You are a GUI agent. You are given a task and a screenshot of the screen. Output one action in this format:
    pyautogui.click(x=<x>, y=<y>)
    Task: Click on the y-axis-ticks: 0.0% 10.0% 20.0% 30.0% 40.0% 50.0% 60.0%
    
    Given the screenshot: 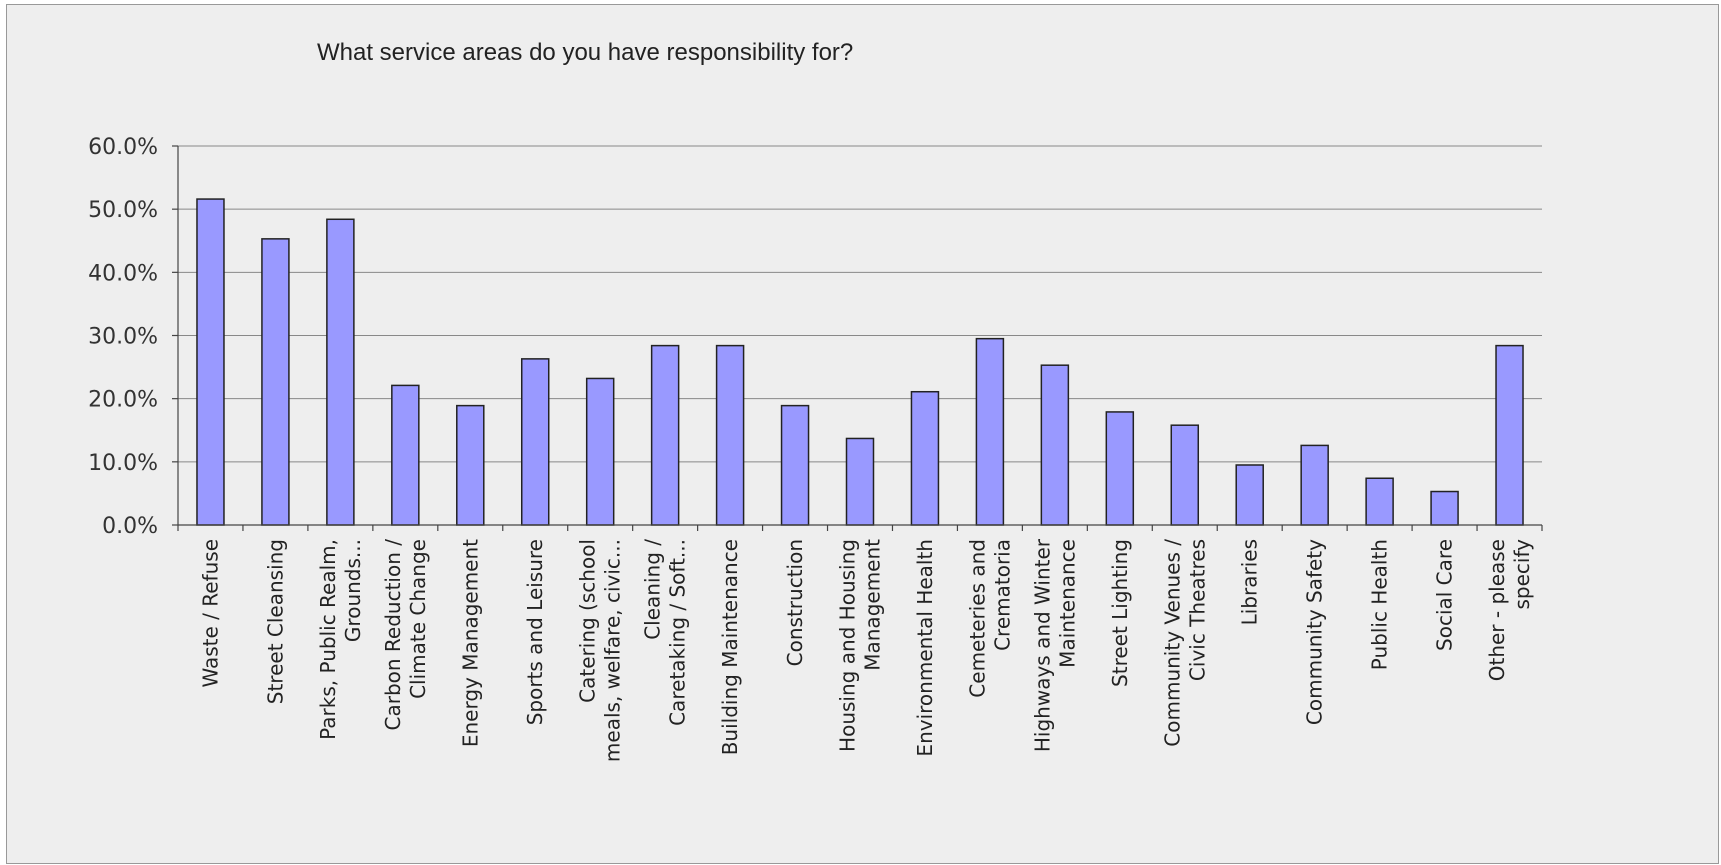 What is the action you would take?
    pyautogui.click(x=133, y=337)
    